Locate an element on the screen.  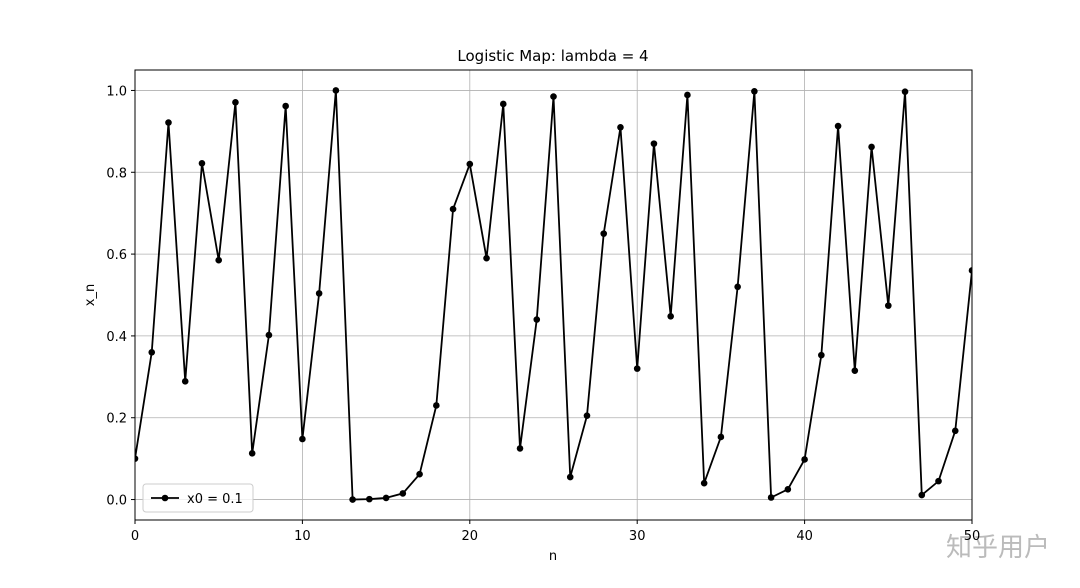
legend-box is located at coordinates (198, 498).